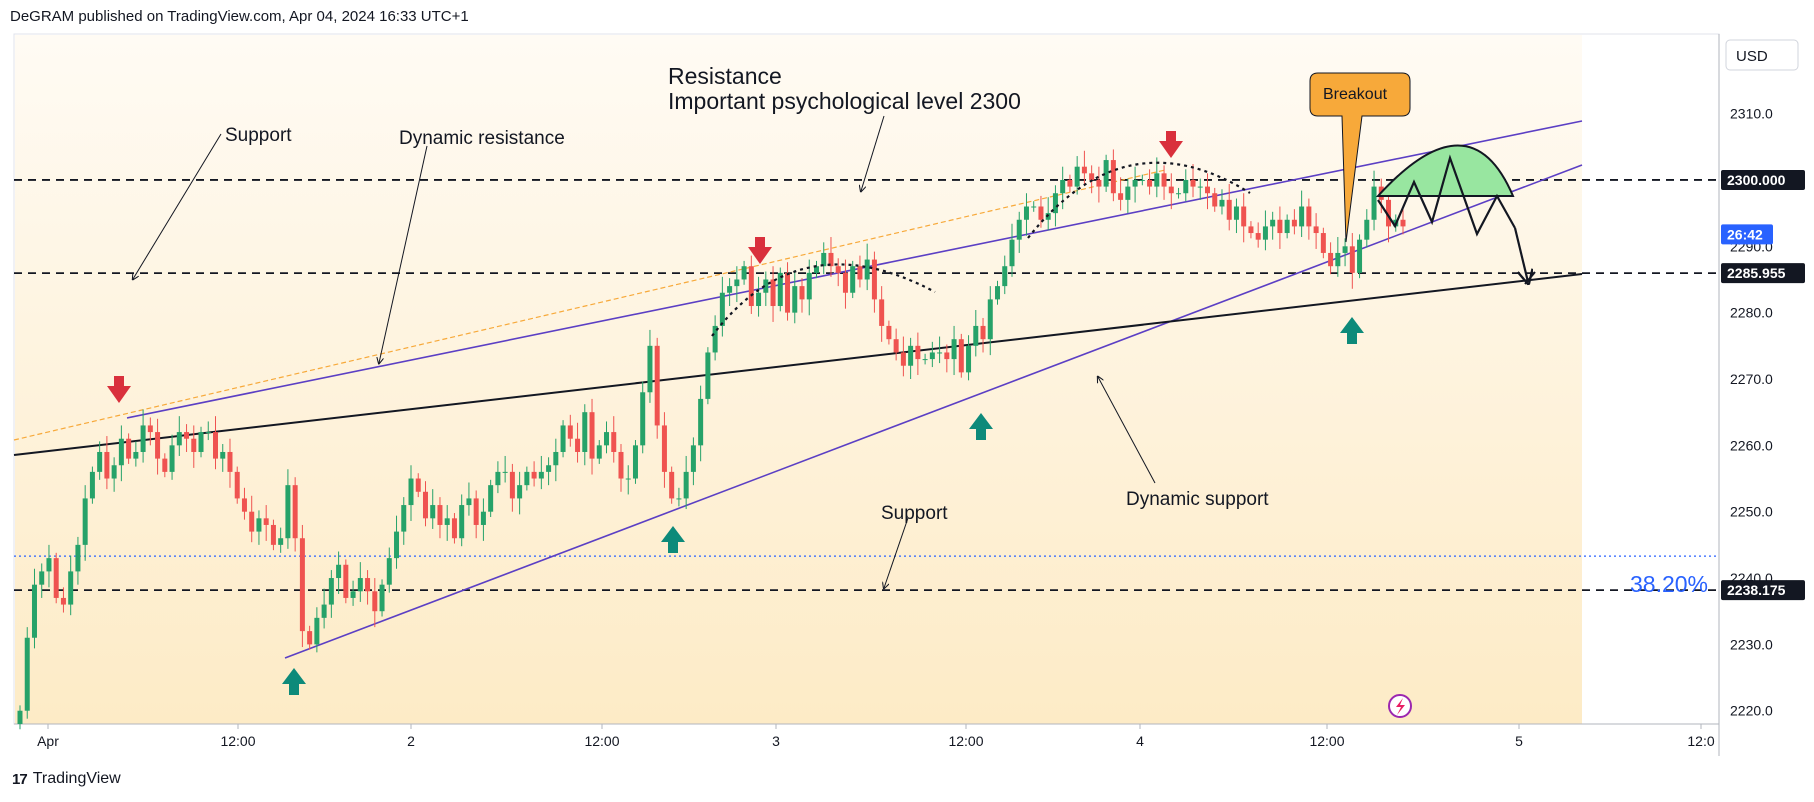 The image size is (1814, 802). What do you see at coordinates (1756, 273) in the screenshot?
I see `price-label-text: 2285.955` at bounding box center [1756, 273].